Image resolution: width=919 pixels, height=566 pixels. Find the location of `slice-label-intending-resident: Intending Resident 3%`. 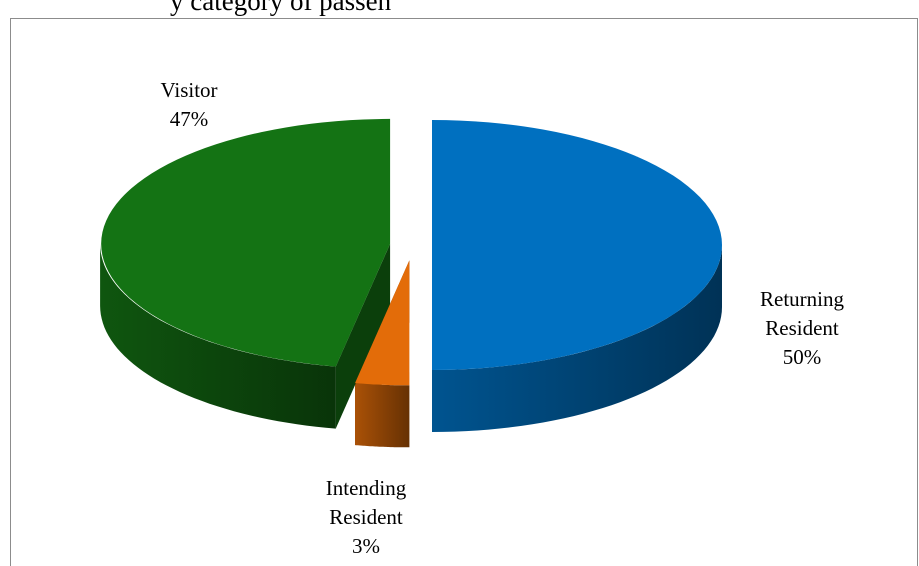

slice-label-intending-resident: Intending Resident 3% is located at coordinates (366, 517).